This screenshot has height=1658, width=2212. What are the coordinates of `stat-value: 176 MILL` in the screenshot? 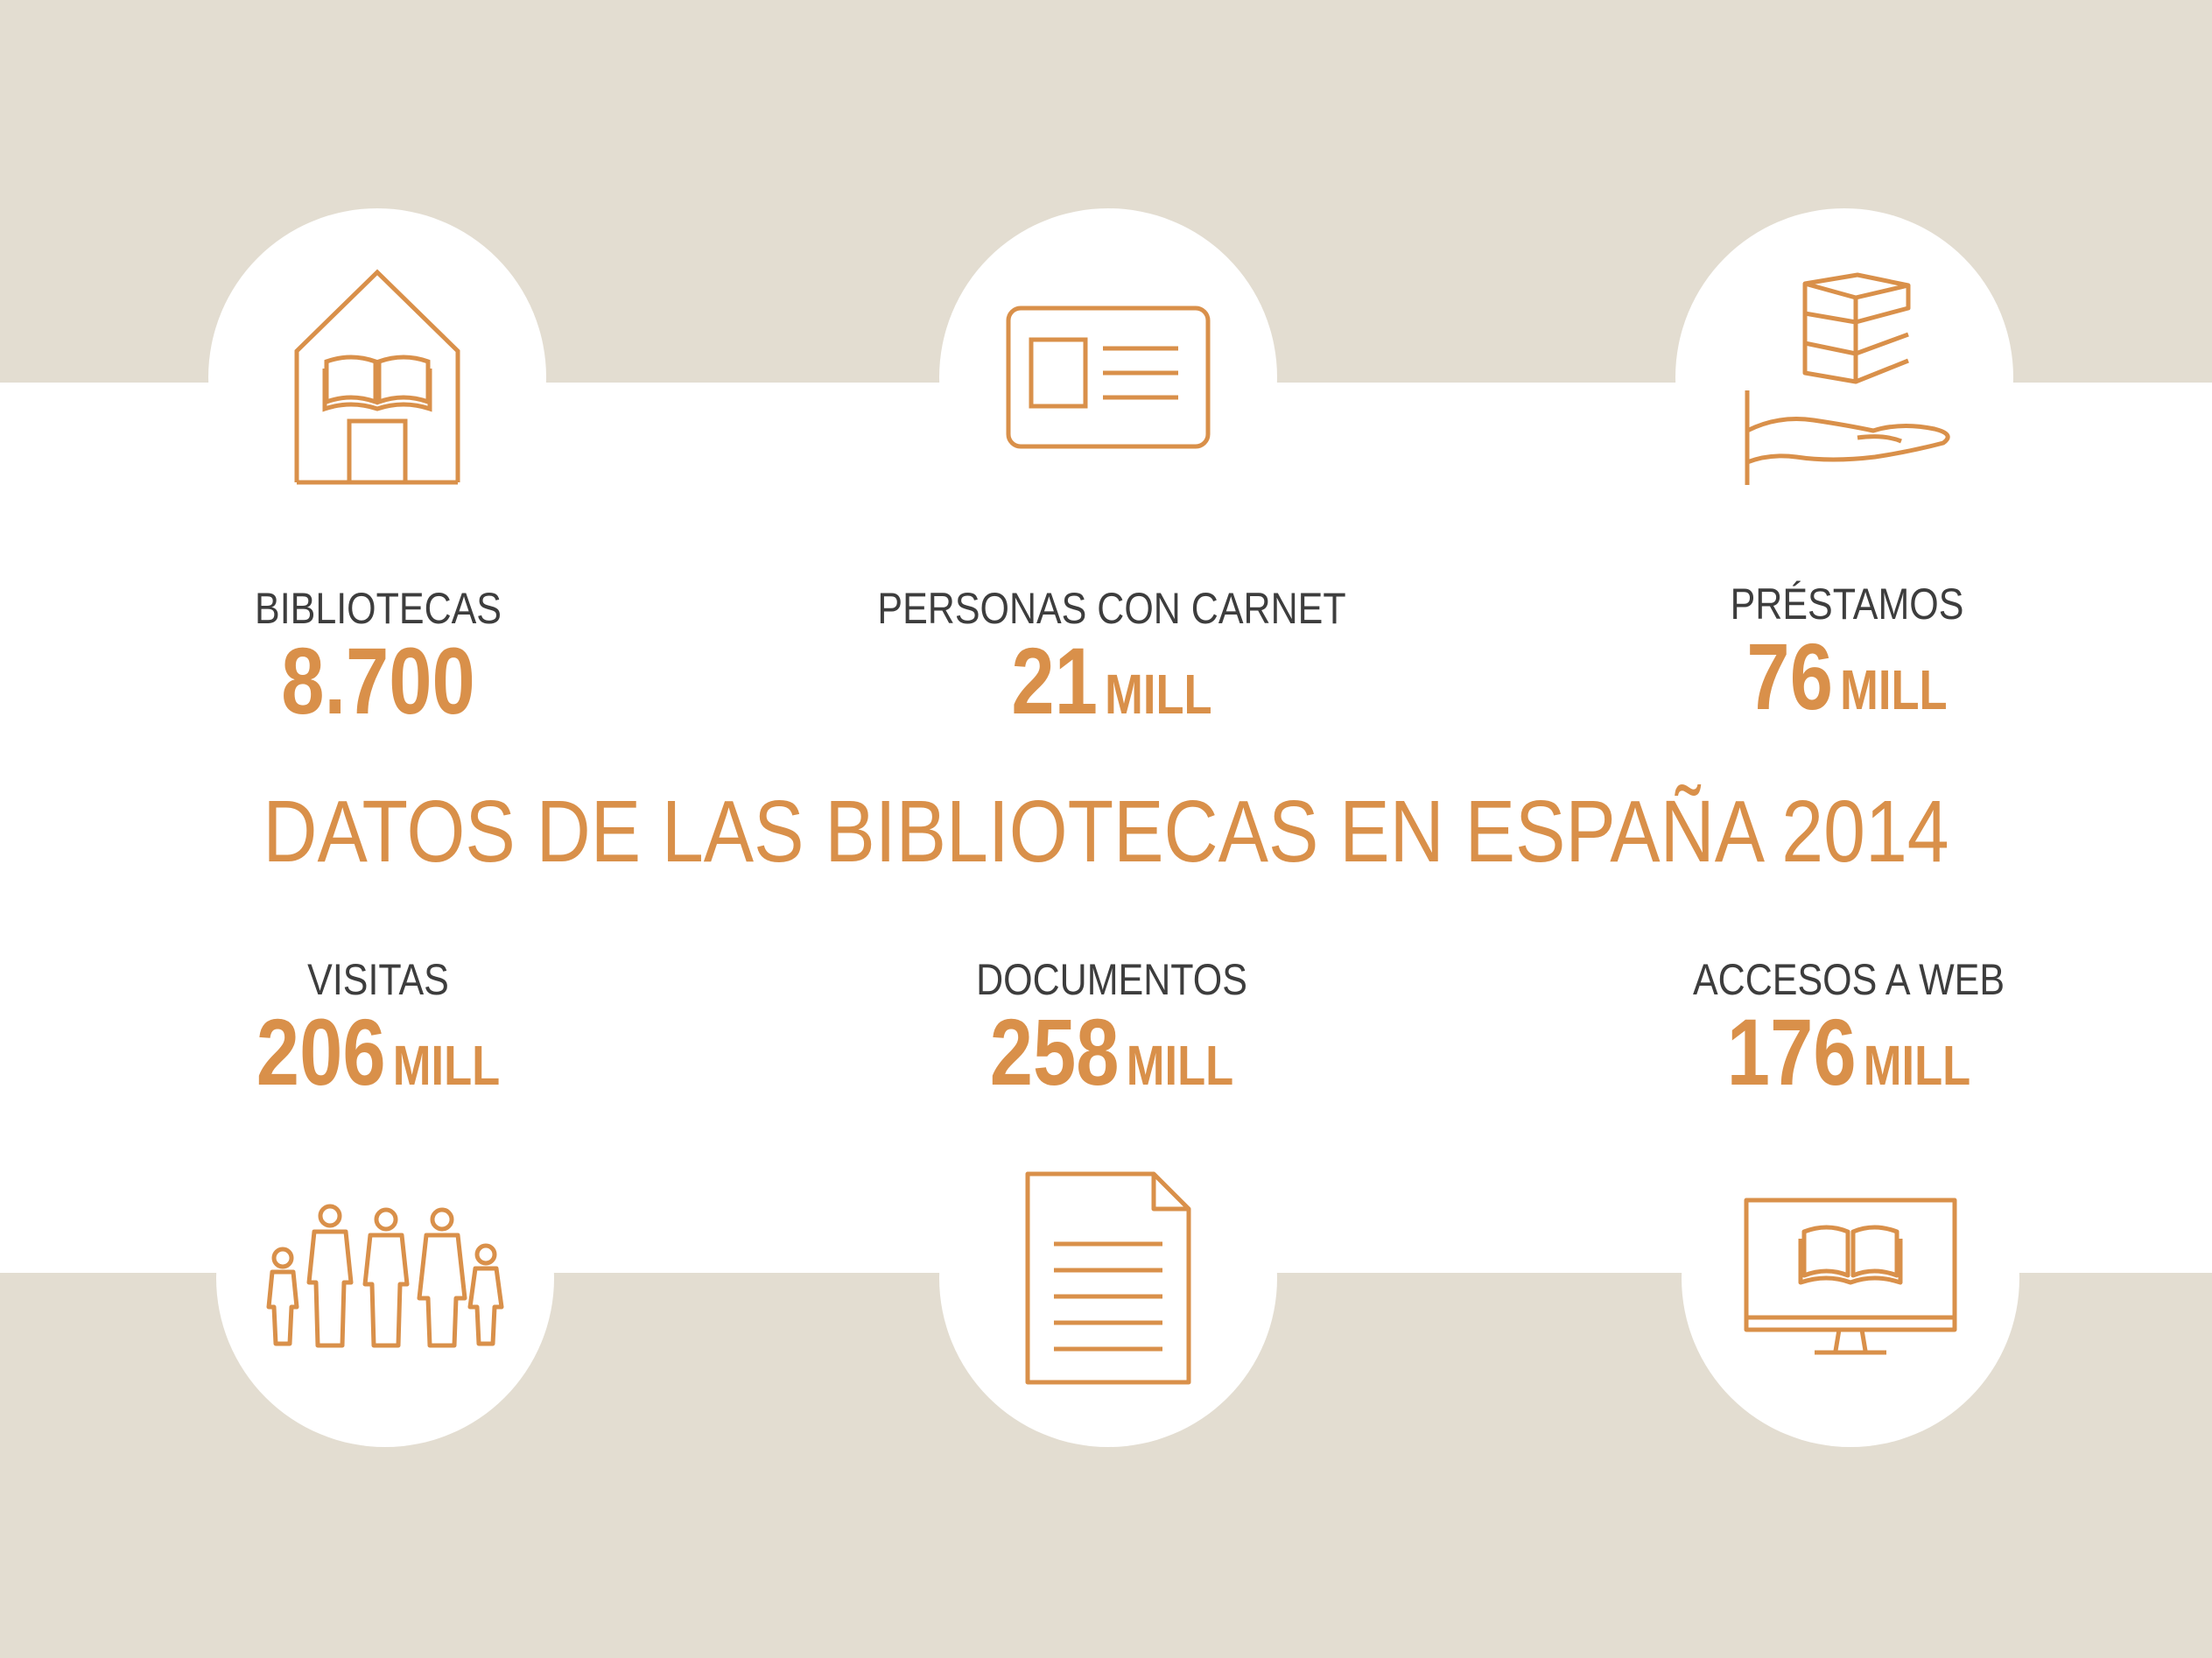 It's located at (1849, 1052).